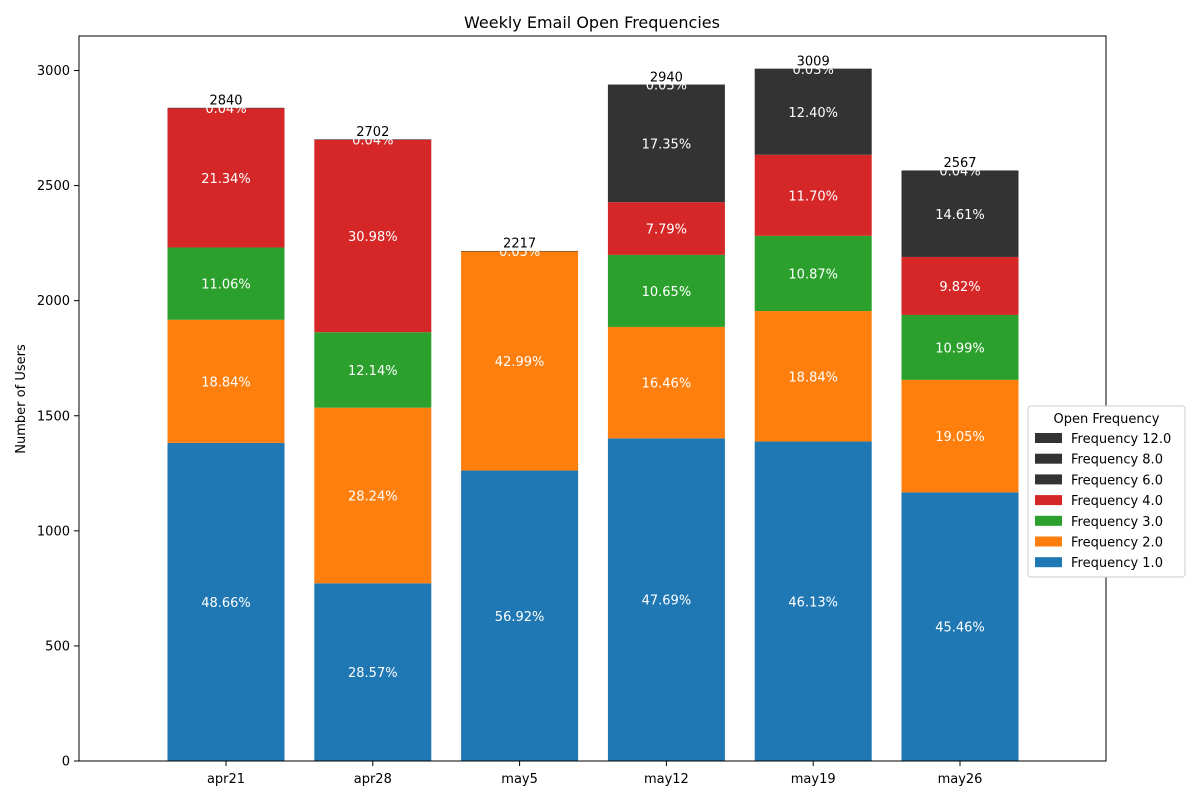  What do you see at coordinates (66, 762) in the screenshot?
I see `y-tick-label: 0` at bounding box center [66, 762].